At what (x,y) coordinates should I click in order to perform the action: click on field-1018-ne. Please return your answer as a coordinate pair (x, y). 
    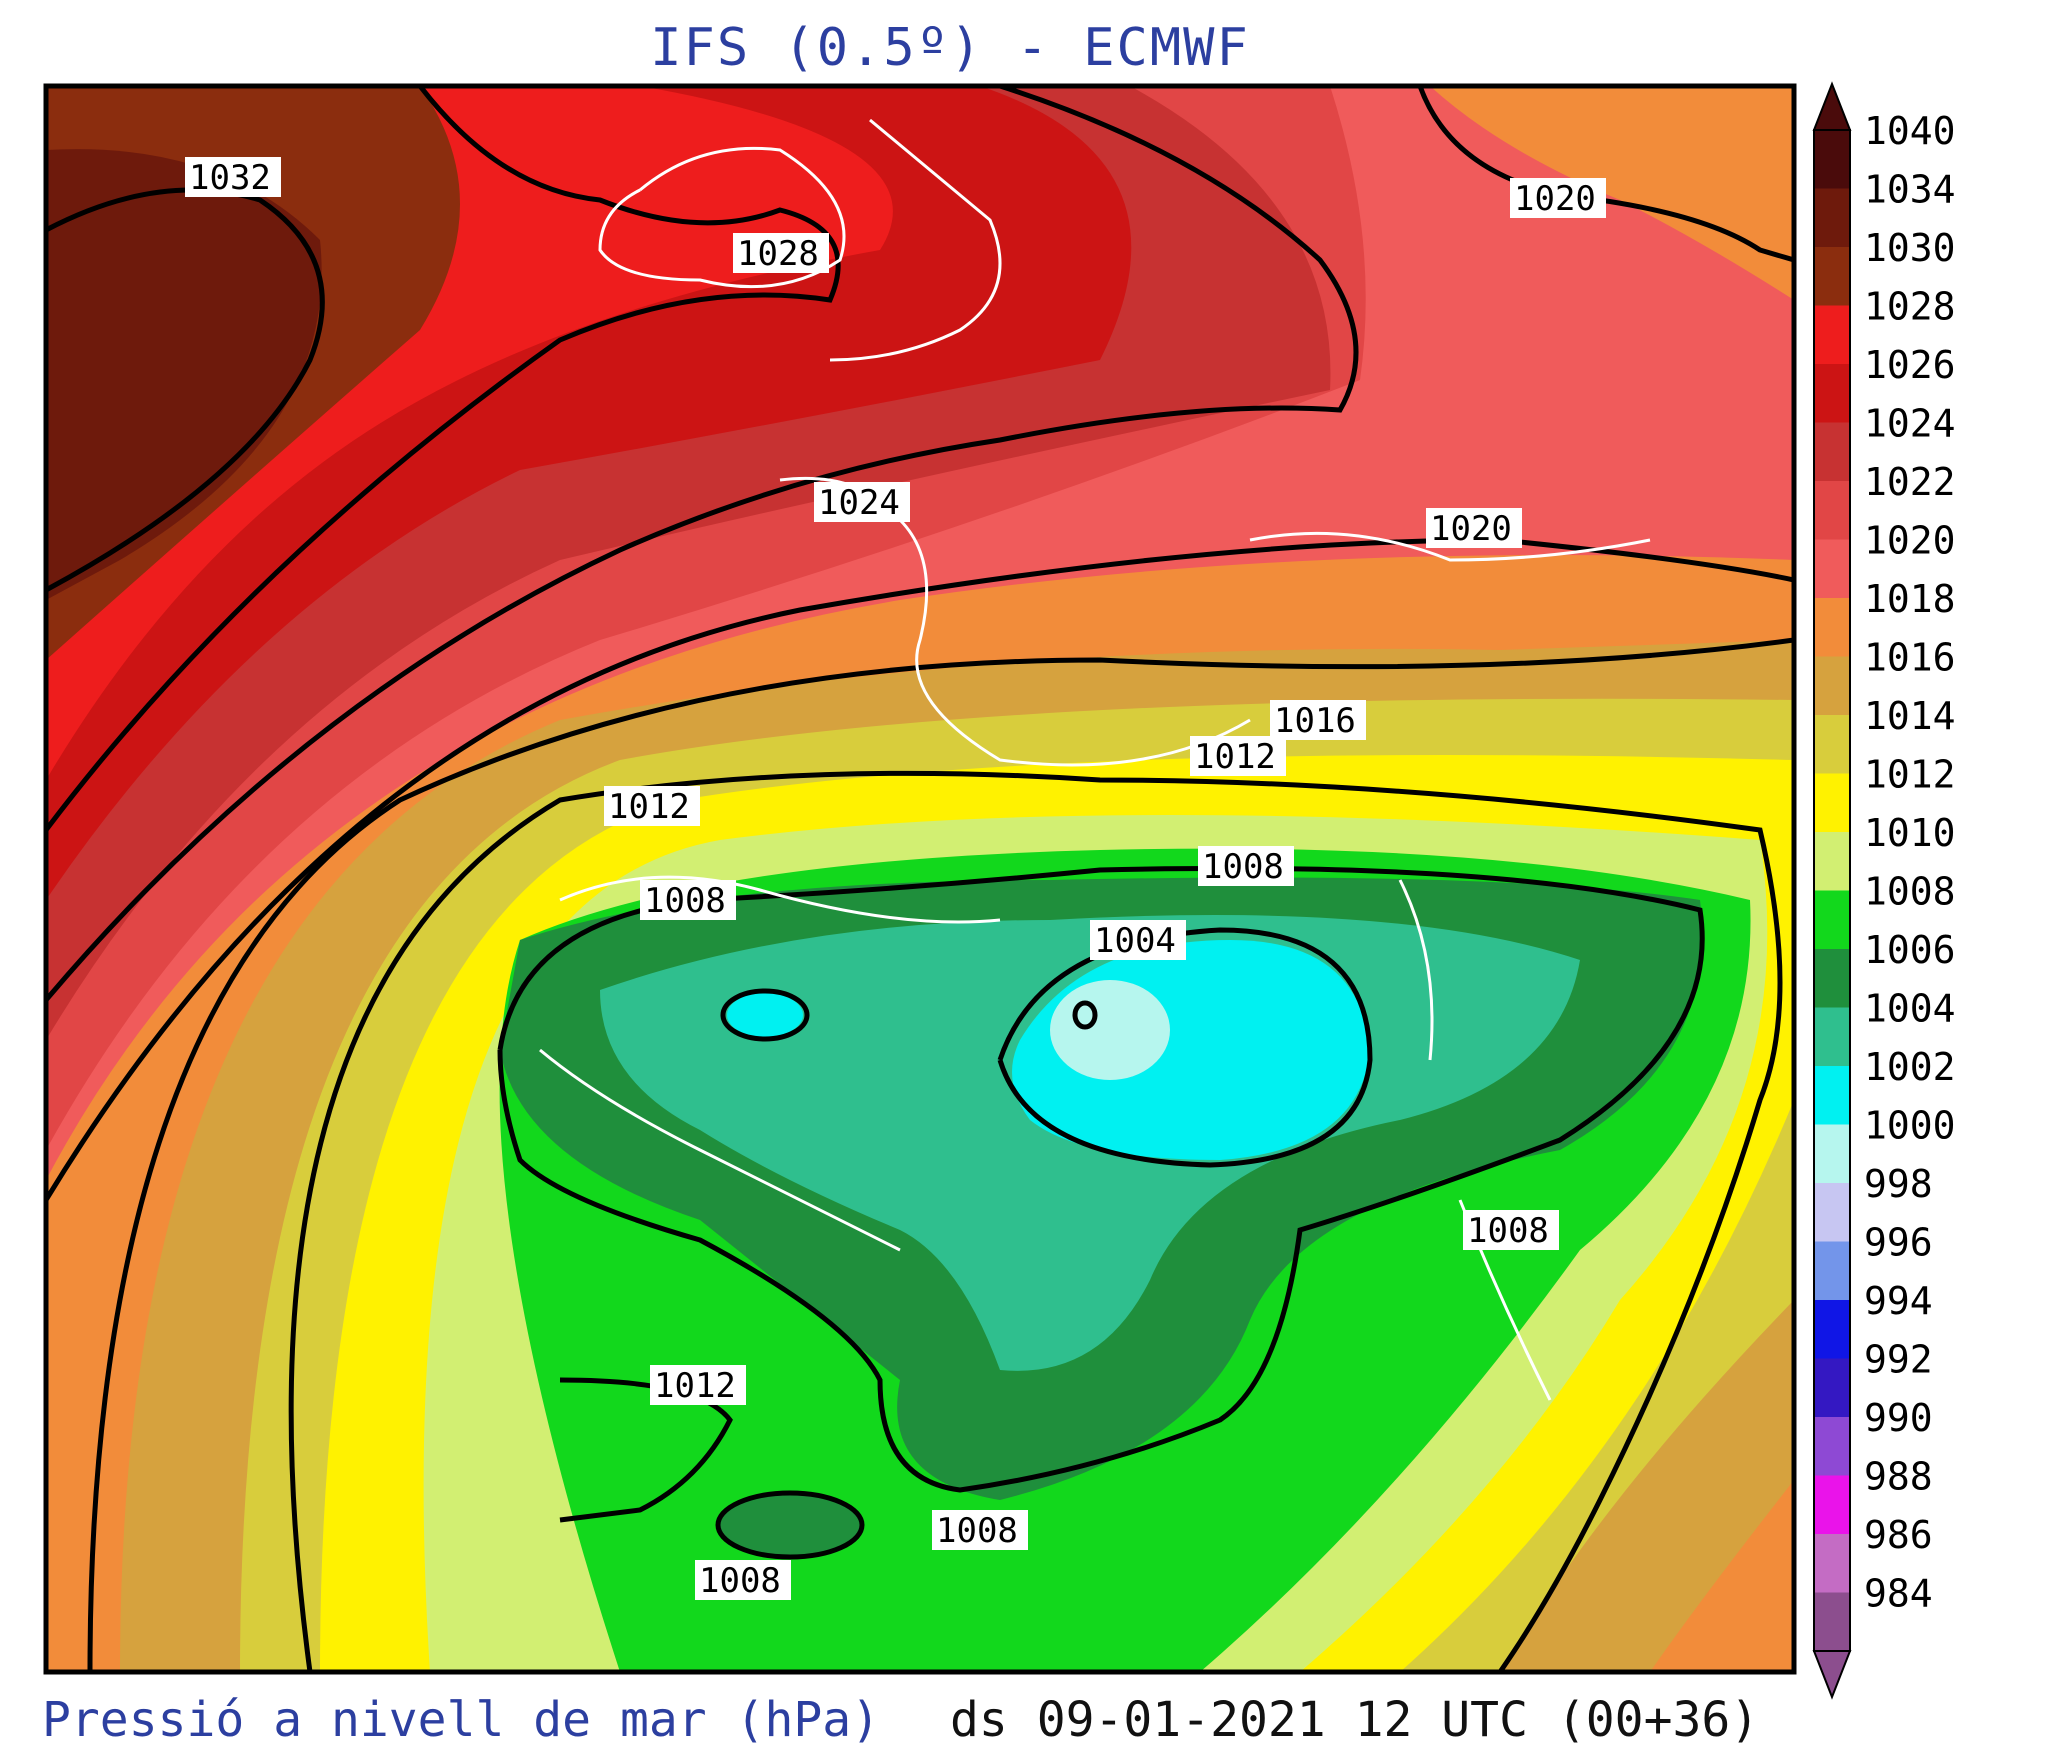
    Looking at the image, I should click on (1612, 193).